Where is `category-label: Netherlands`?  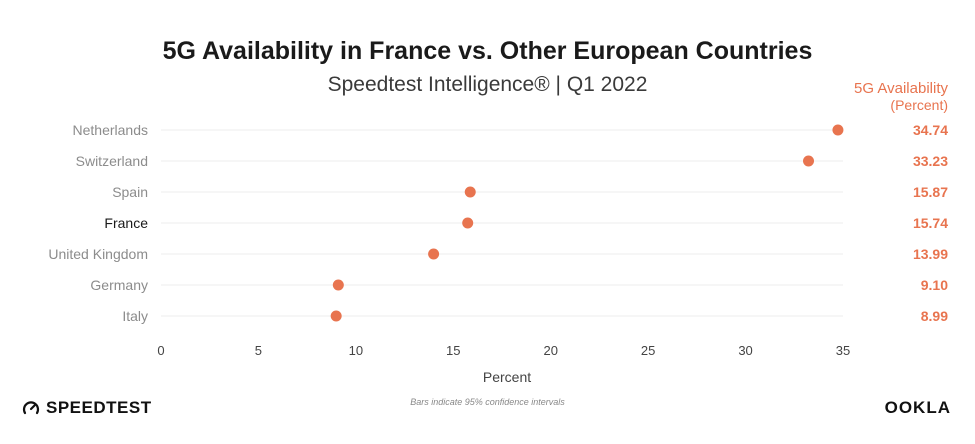 category-label: Netherlands is located at coordinates (111, 130).